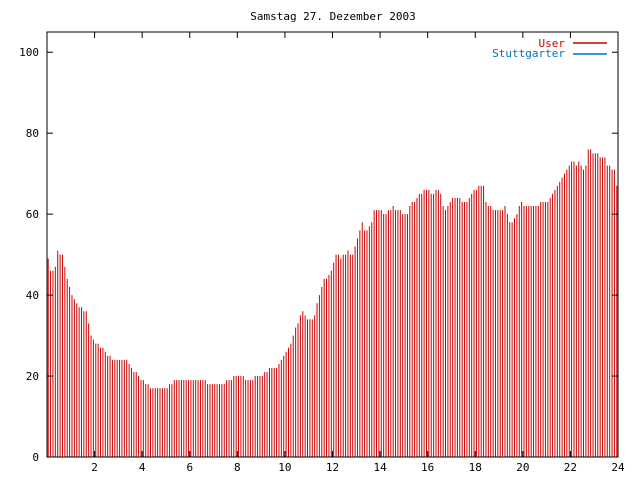 This screenshot has width=640, height=480. I want to click on y-tick-label: 20, so click(32, 376).